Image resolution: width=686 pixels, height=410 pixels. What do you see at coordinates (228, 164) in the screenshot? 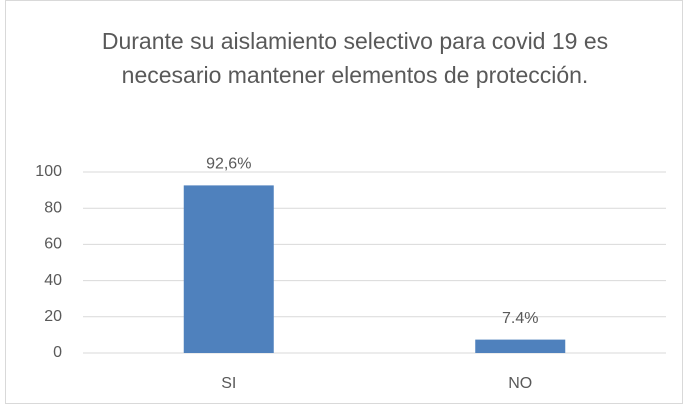
I see `data-label: 92,6%` at bounding box center [228, 164].